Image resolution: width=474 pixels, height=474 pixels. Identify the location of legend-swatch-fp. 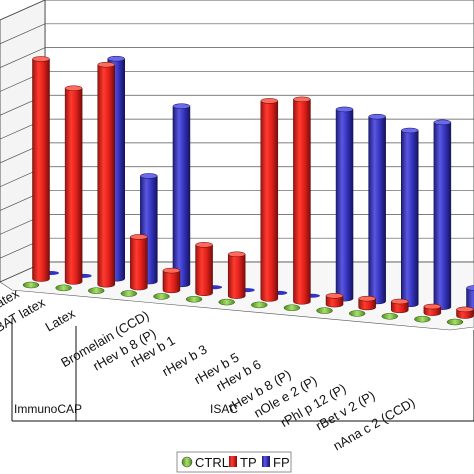
(266, 461).